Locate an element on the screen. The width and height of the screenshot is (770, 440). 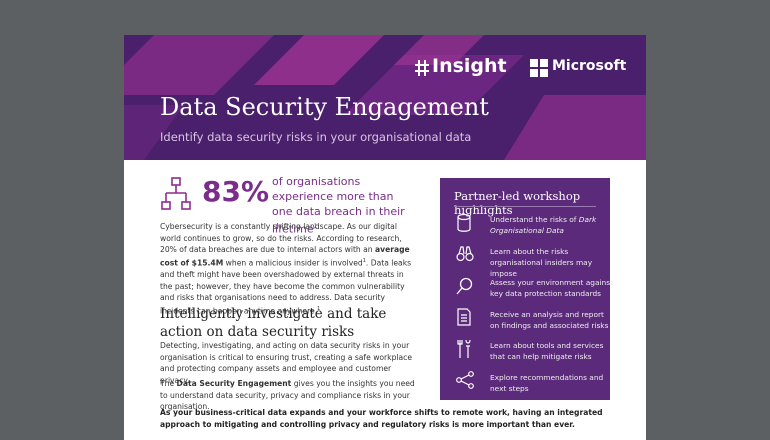
brand-insight: Insight is located at coordinates (469, 66).